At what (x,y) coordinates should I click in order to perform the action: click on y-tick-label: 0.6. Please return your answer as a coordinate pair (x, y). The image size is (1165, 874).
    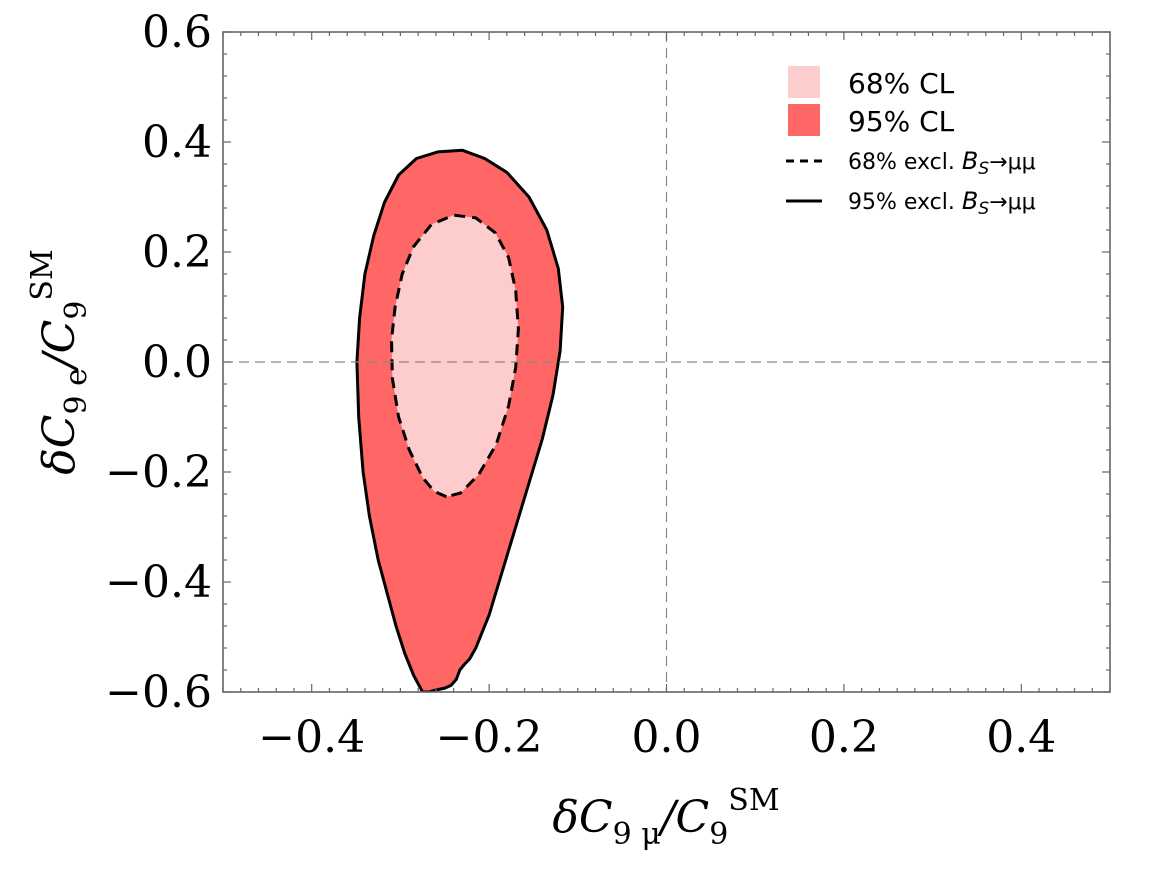
    Looking at the image, I should click on (177, 32).